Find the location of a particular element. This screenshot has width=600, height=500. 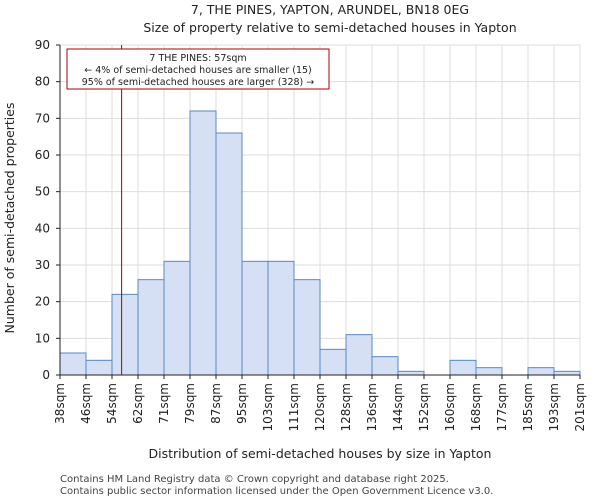

annotation-line1: 7 THE PINES: 57sqm is located at coordinates (197, 58).